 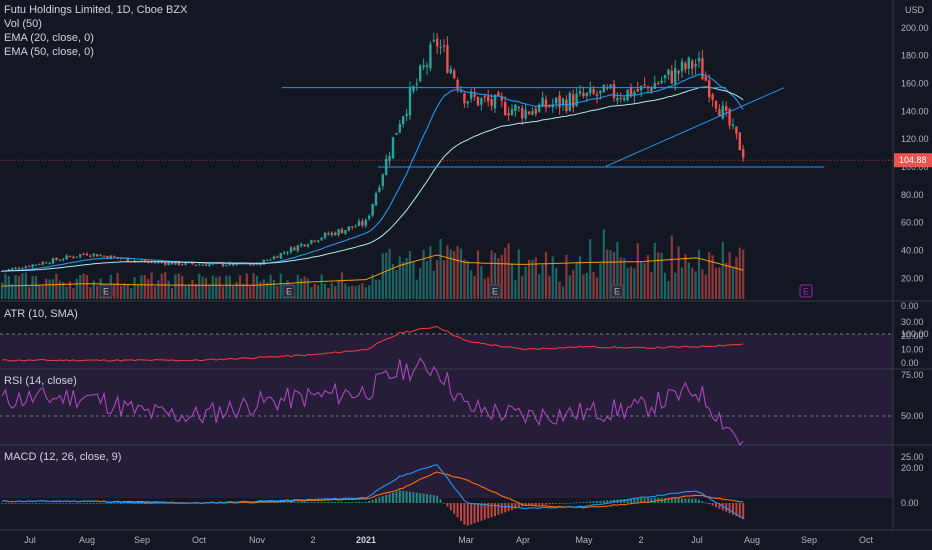 I want to click on vol-legend: Vol (50), so click(x=23, y=24).